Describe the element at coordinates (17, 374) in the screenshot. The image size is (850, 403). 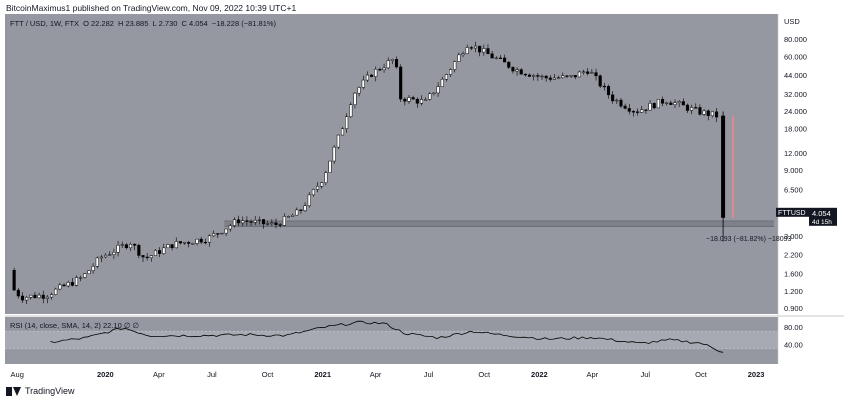
I see `time-tick-label: Aug` at that location.